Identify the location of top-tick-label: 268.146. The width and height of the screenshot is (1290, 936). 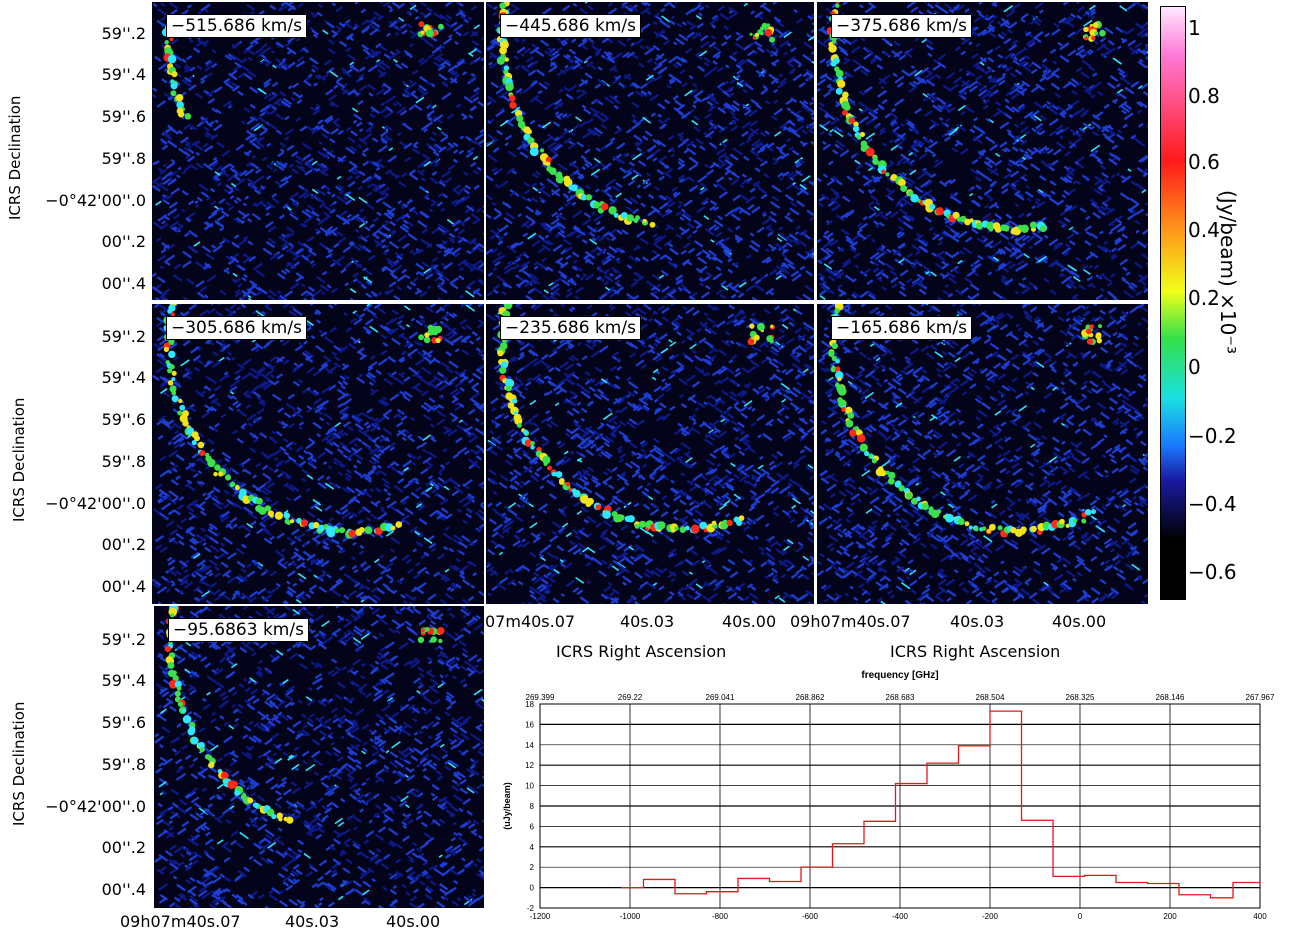
(1170, 697).